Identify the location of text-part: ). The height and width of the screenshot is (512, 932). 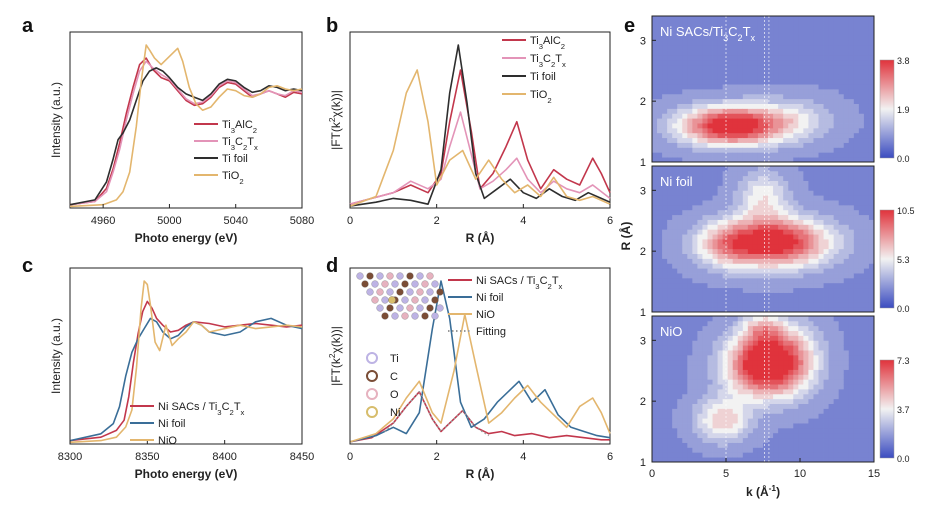
(778, 492).